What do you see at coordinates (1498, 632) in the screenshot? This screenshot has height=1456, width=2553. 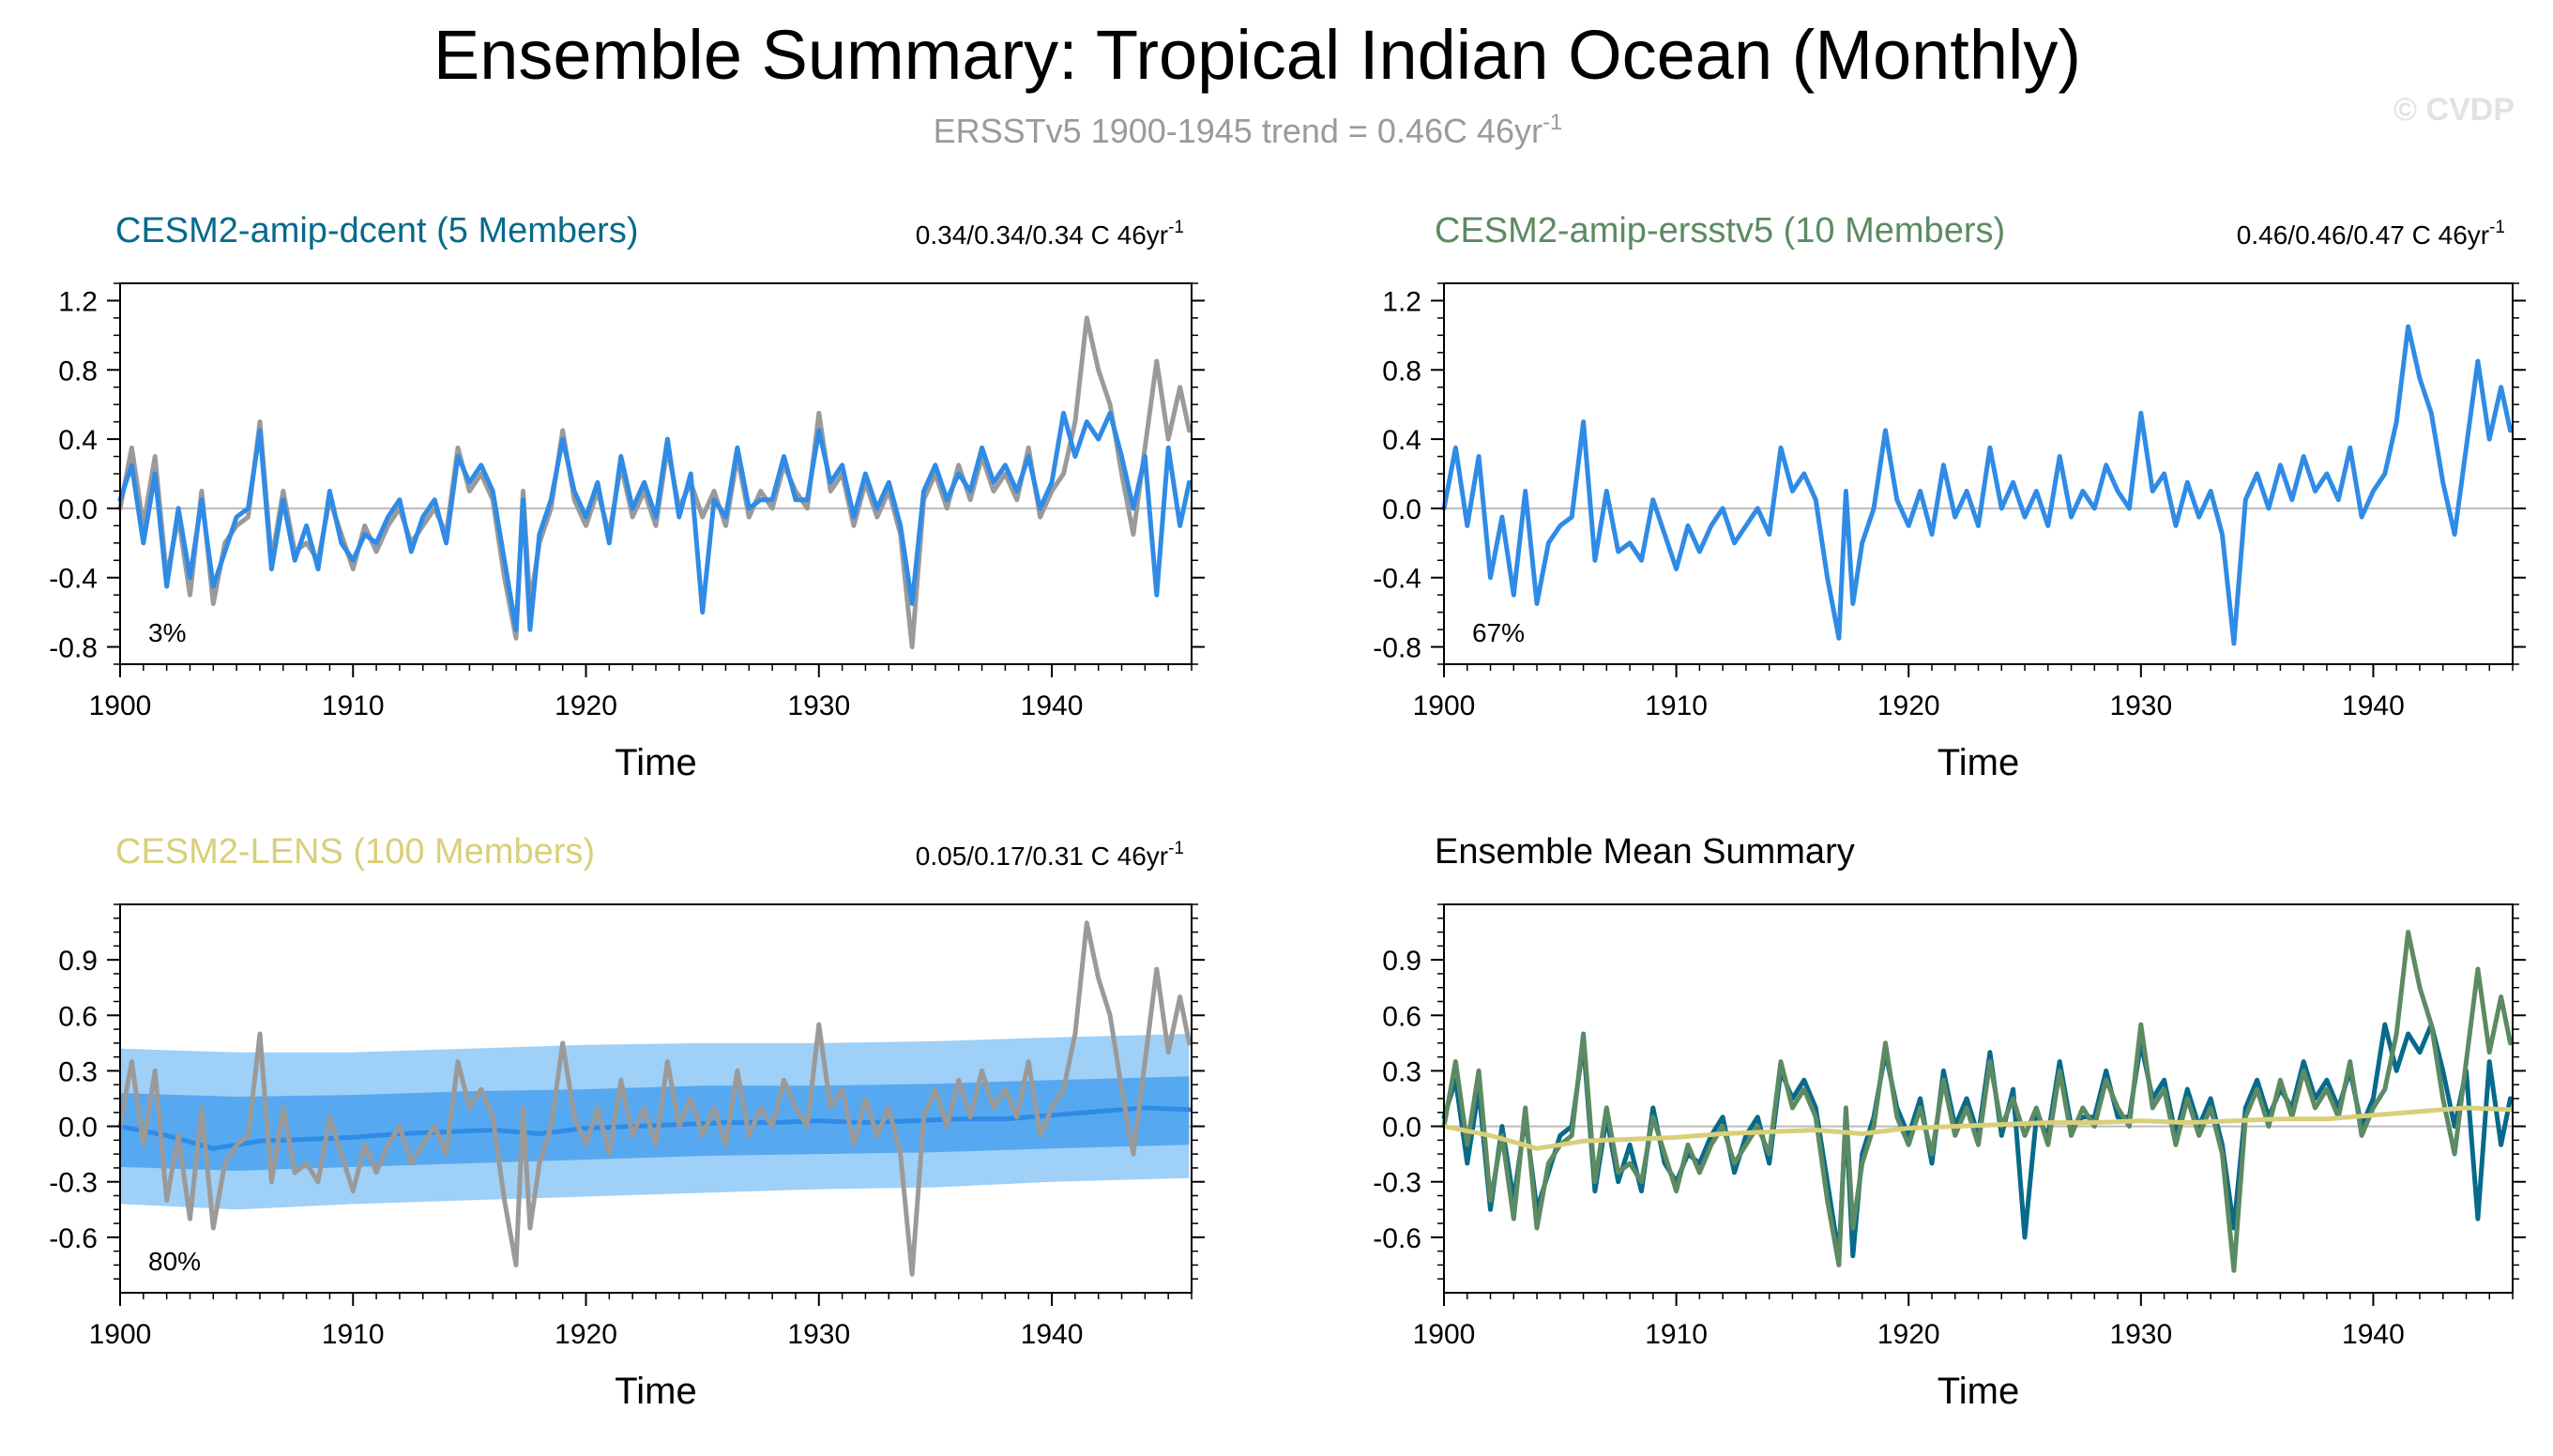 I see `percent-annotation: 67%` at bounding box center [1498, 632].